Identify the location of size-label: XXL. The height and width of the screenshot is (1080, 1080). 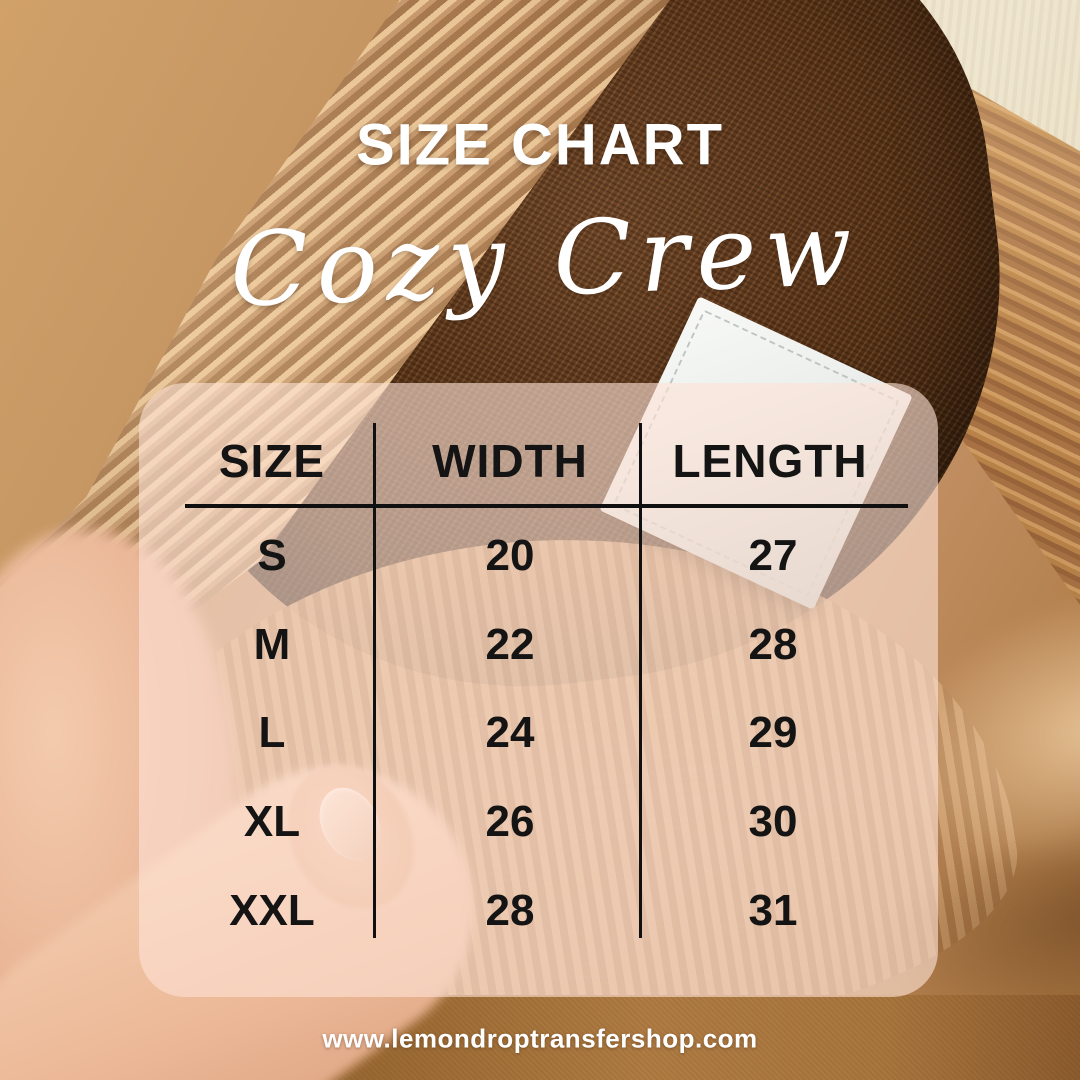
(272, 910).